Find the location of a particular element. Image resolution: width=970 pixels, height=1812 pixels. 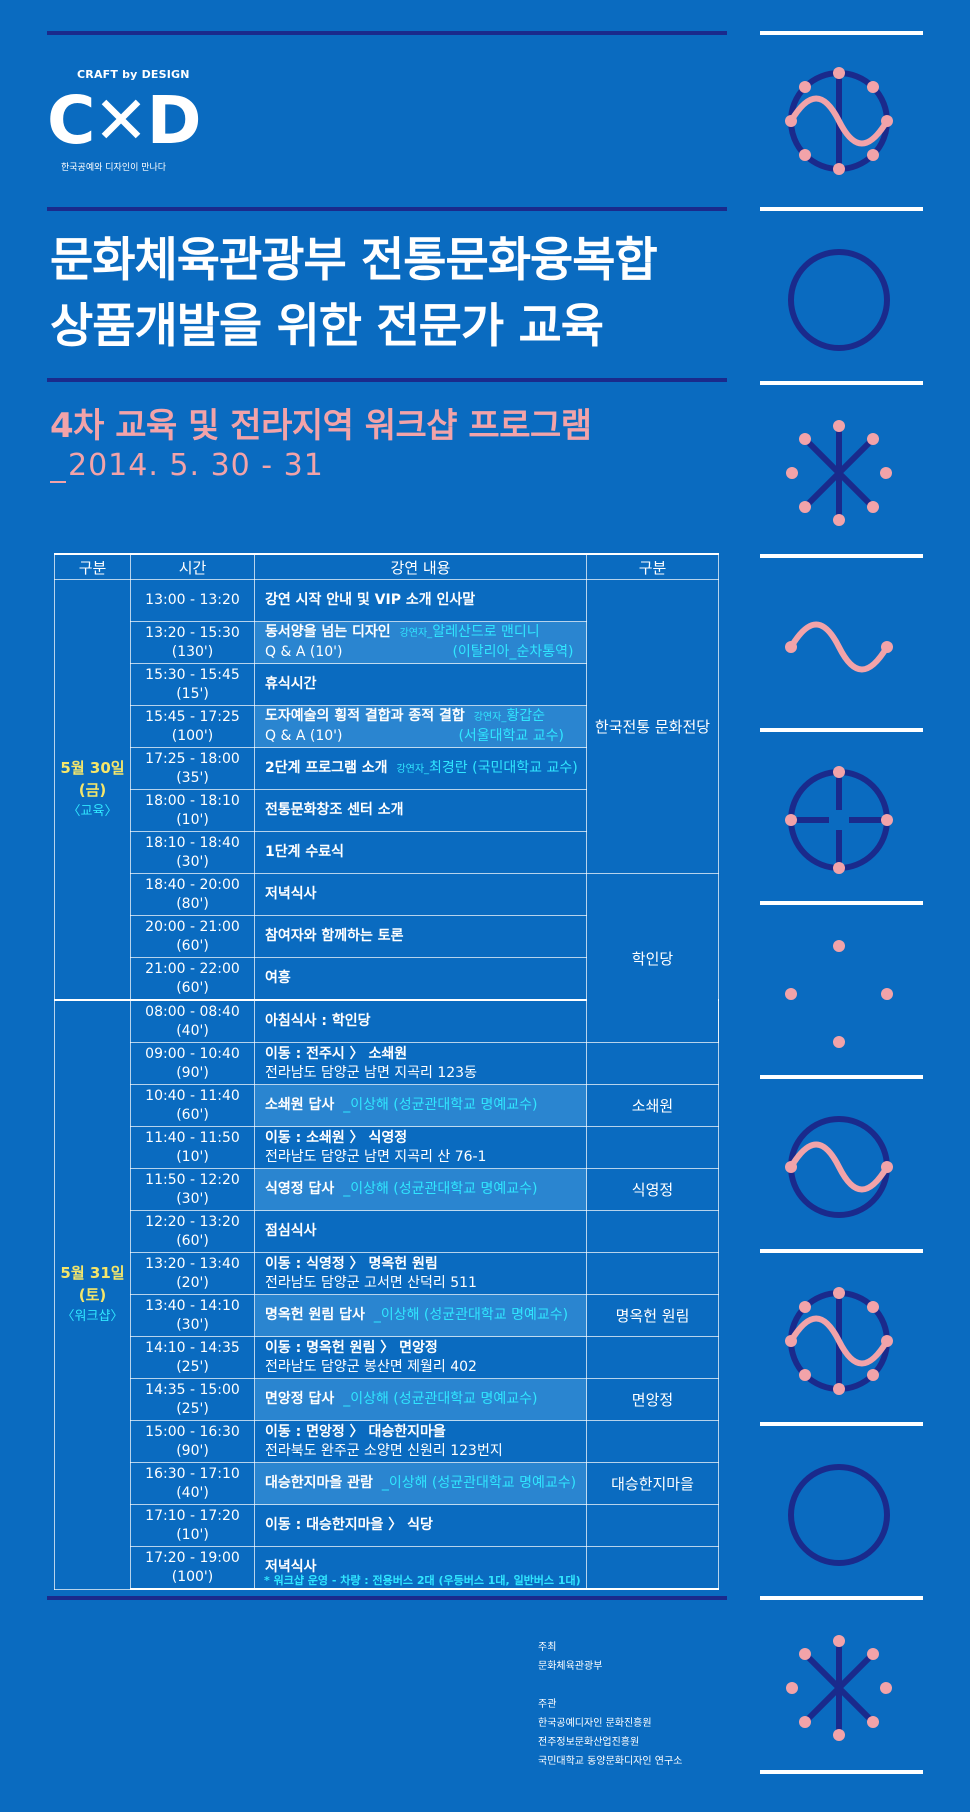

time-cell: 17:25 - 18:00 (35') is located at coordinates (192, 768).